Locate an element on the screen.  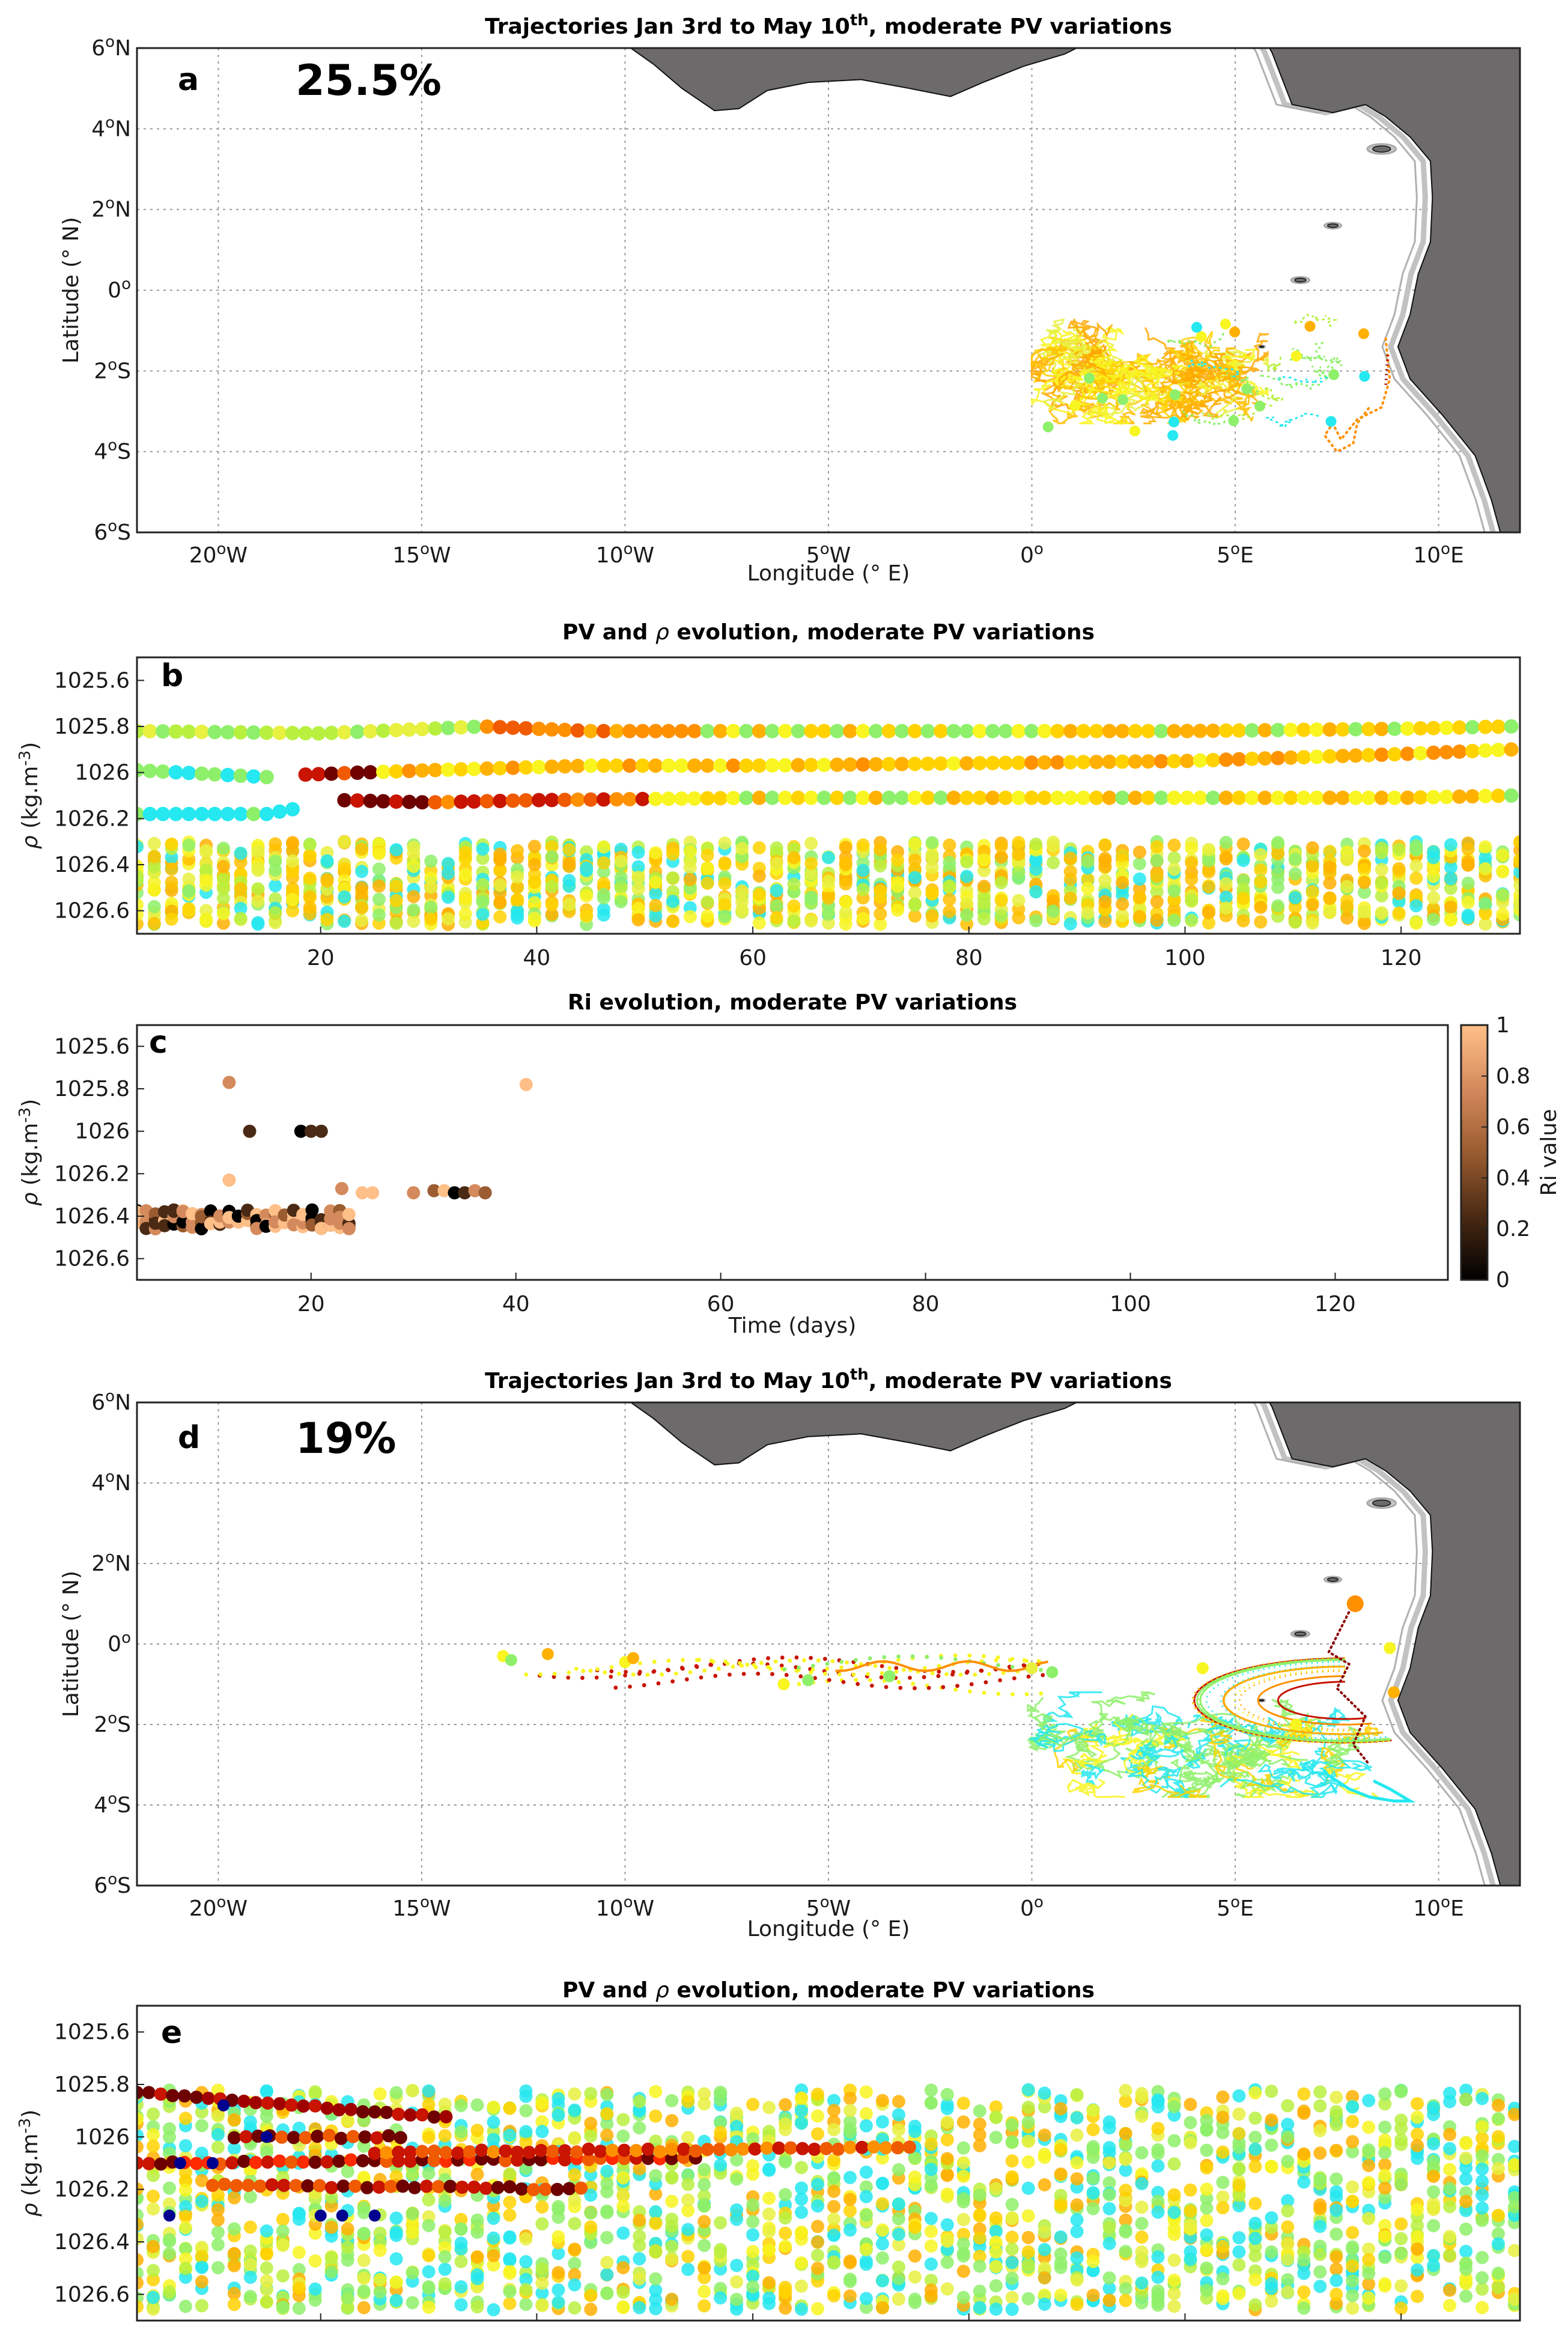
panel-a-start-marker is located at coordinates (1102, 398).